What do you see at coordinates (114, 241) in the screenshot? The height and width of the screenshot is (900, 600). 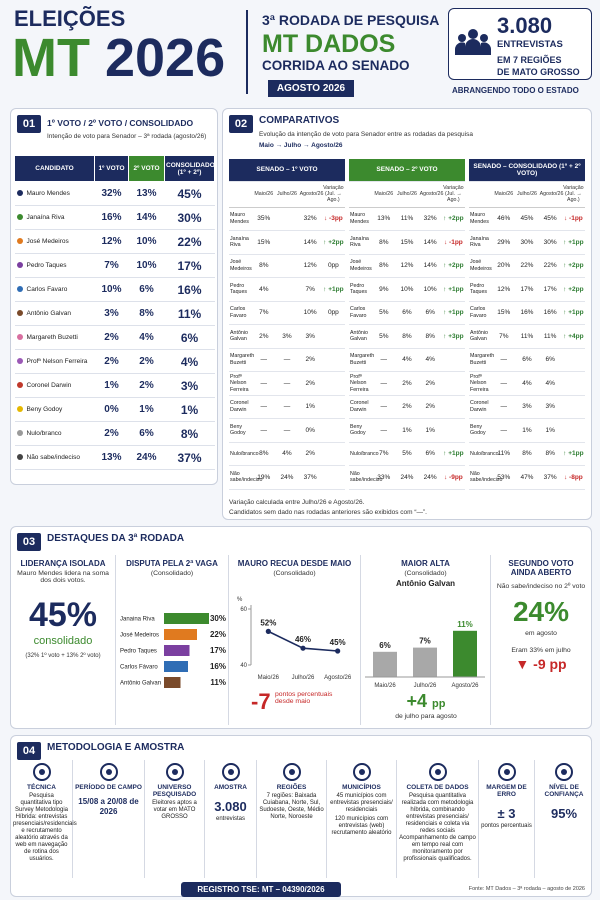 I see `table-row: José Medeiros 12% 10% 22%` at bounding box center [114, 241].